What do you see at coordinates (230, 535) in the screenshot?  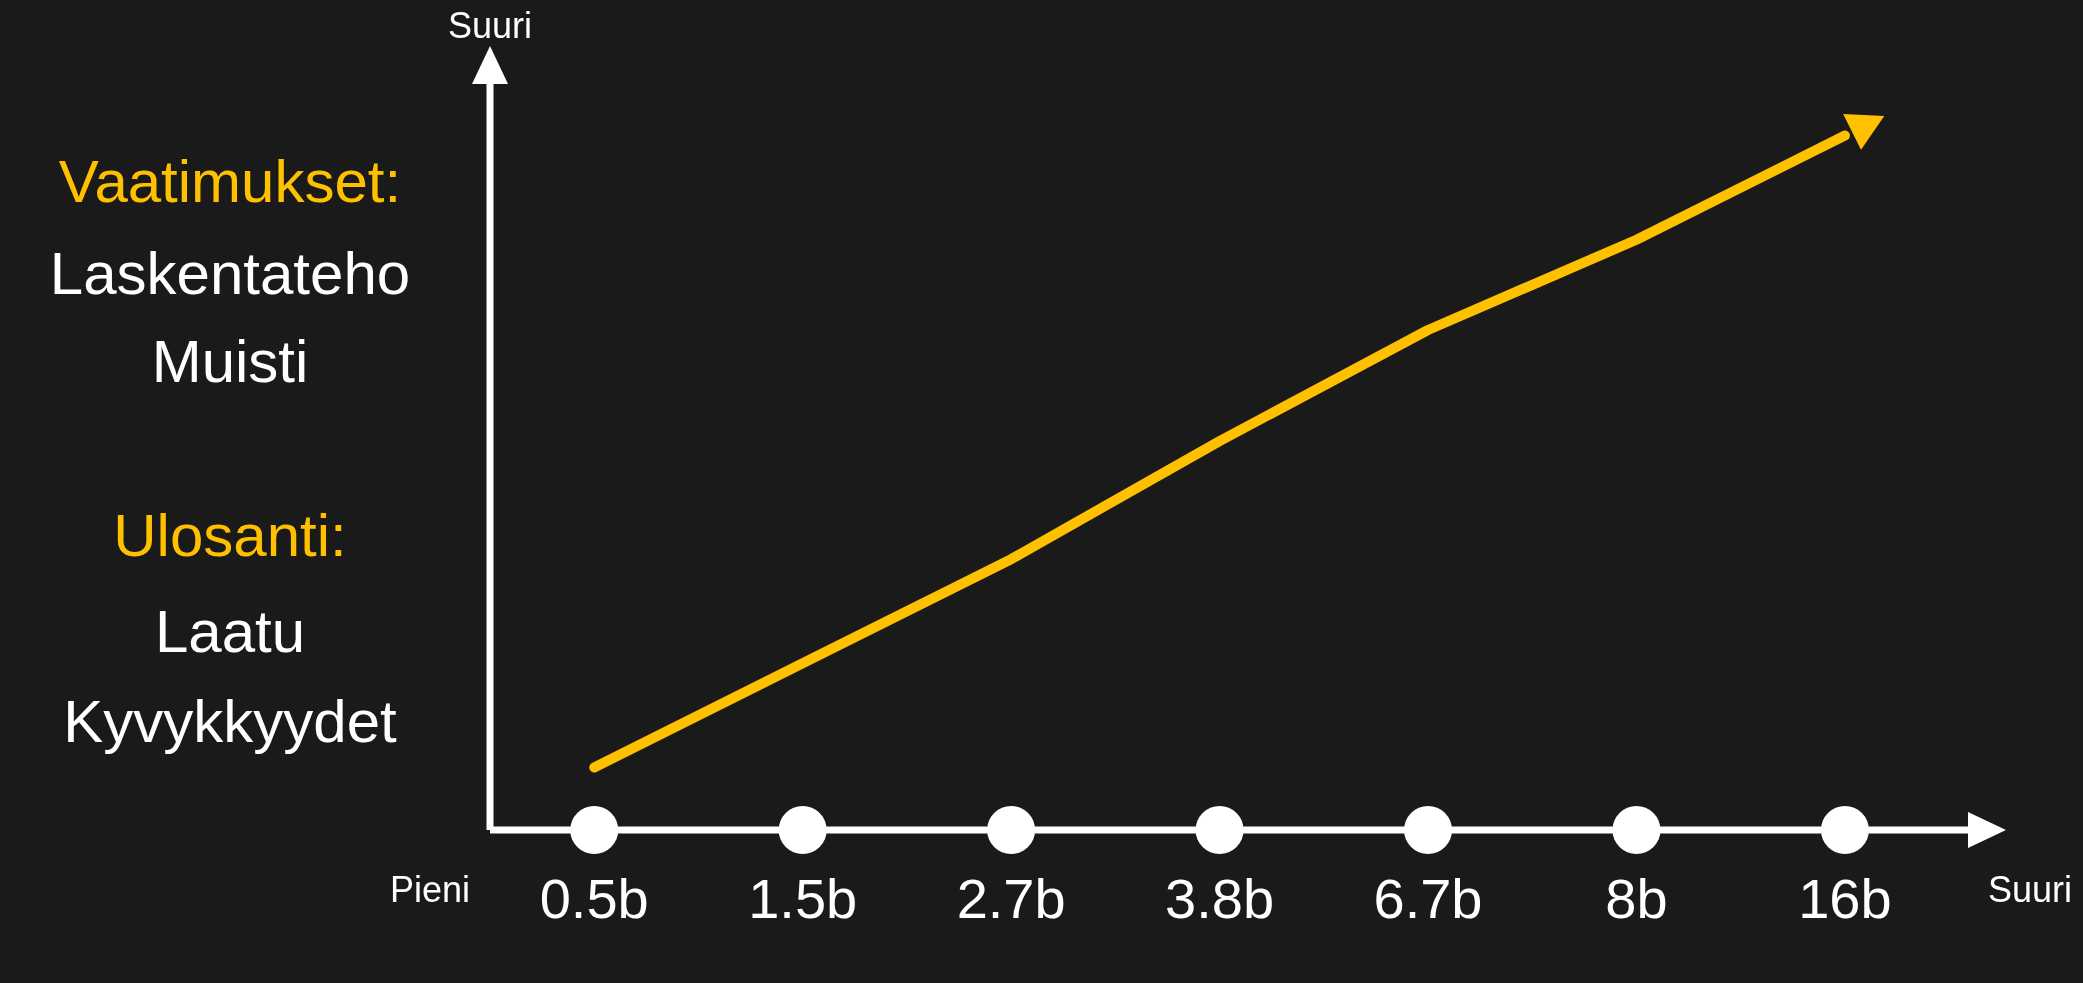 I see `text: Ulosanti:` at bounding box center [230, 535].